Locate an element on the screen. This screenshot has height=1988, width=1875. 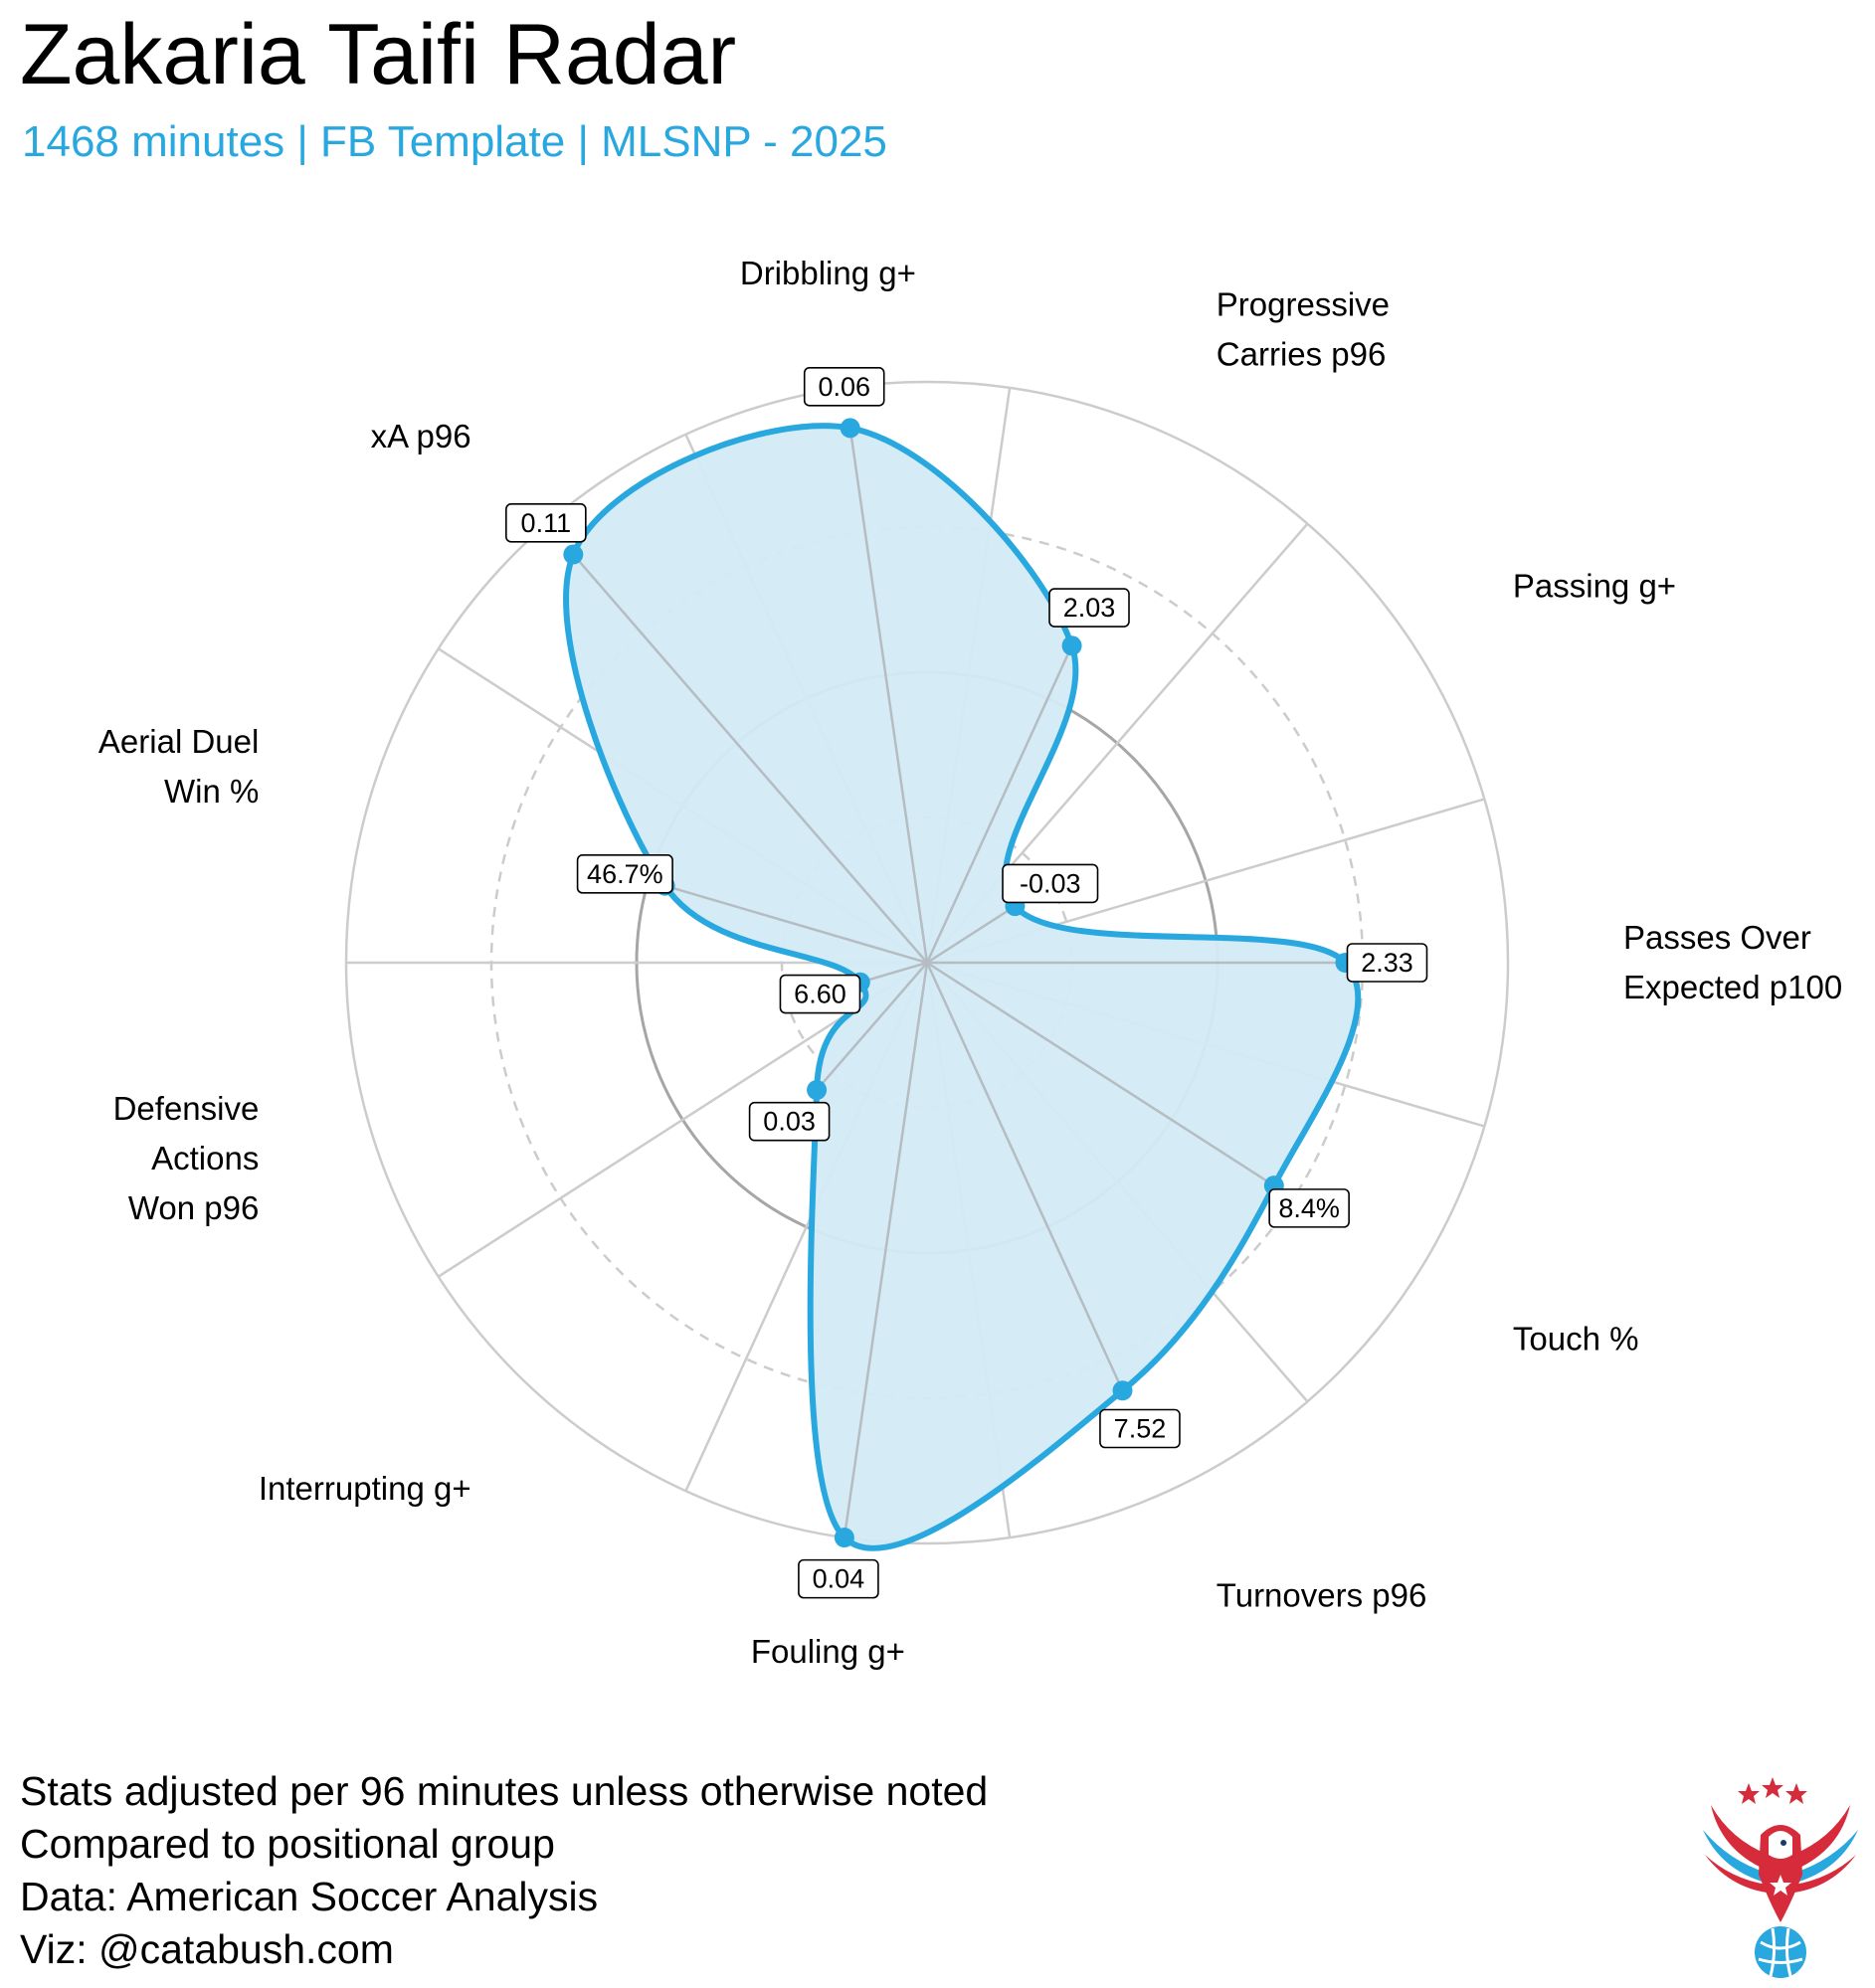
value-label: 2.33 is located at coordinates (1387, 963).